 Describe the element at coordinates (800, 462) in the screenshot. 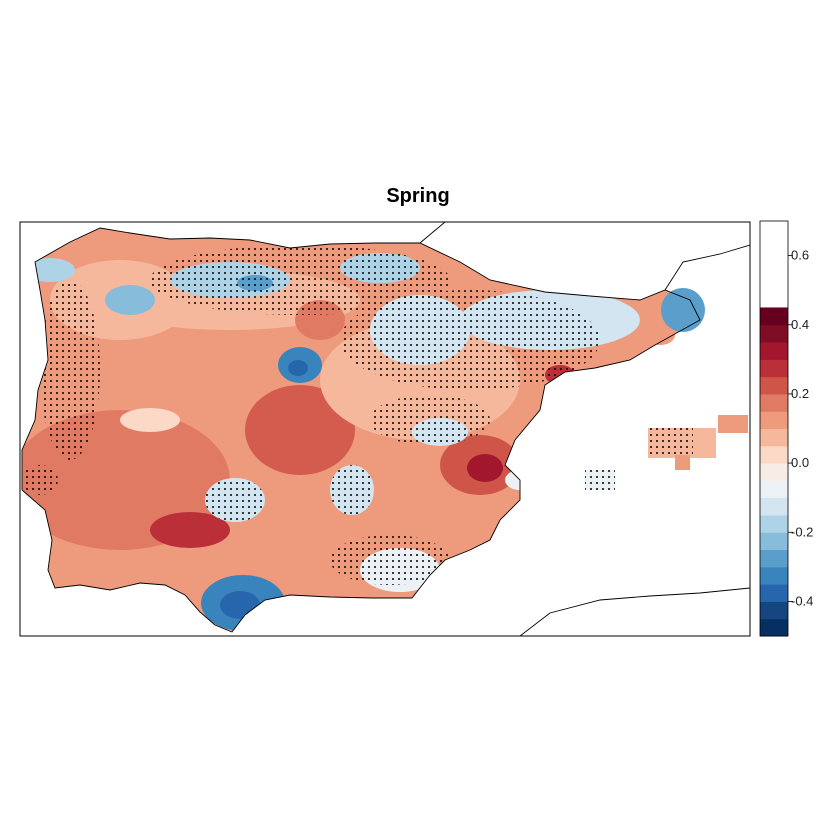

I see `colorbar-tick-label: 0.0` at that location.